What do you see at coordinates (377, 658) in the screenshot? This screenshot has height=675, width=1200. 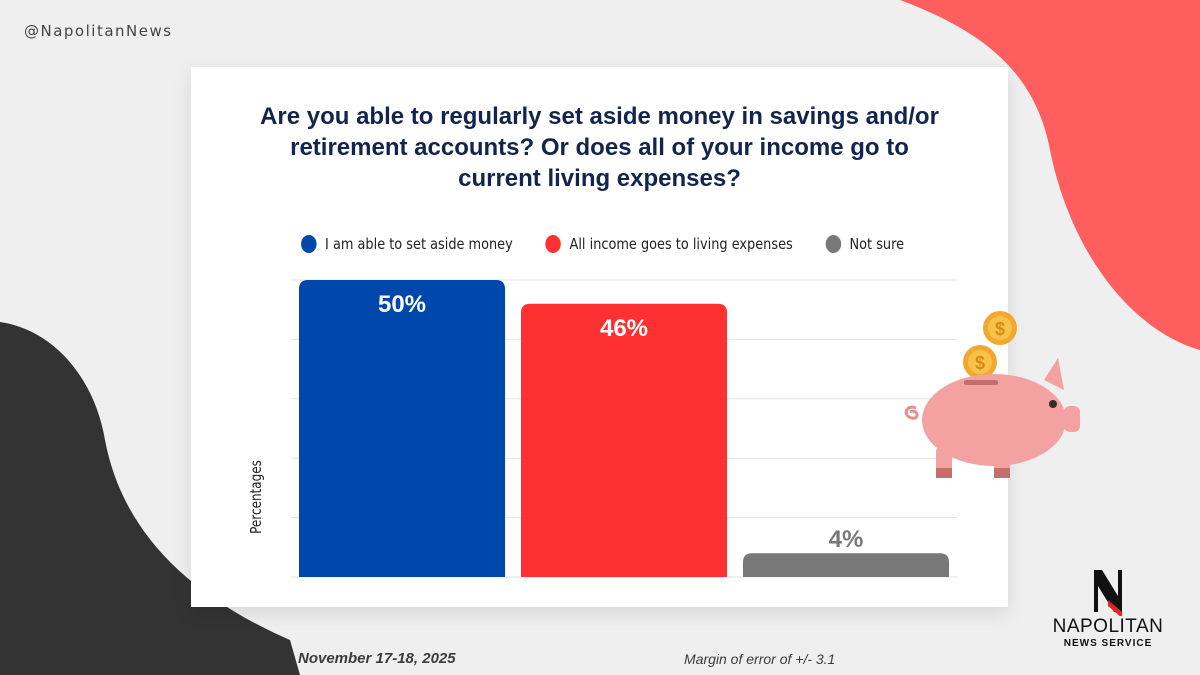 I see `poll-date: November 17-18, 2025` at bounding box center [377, 658].